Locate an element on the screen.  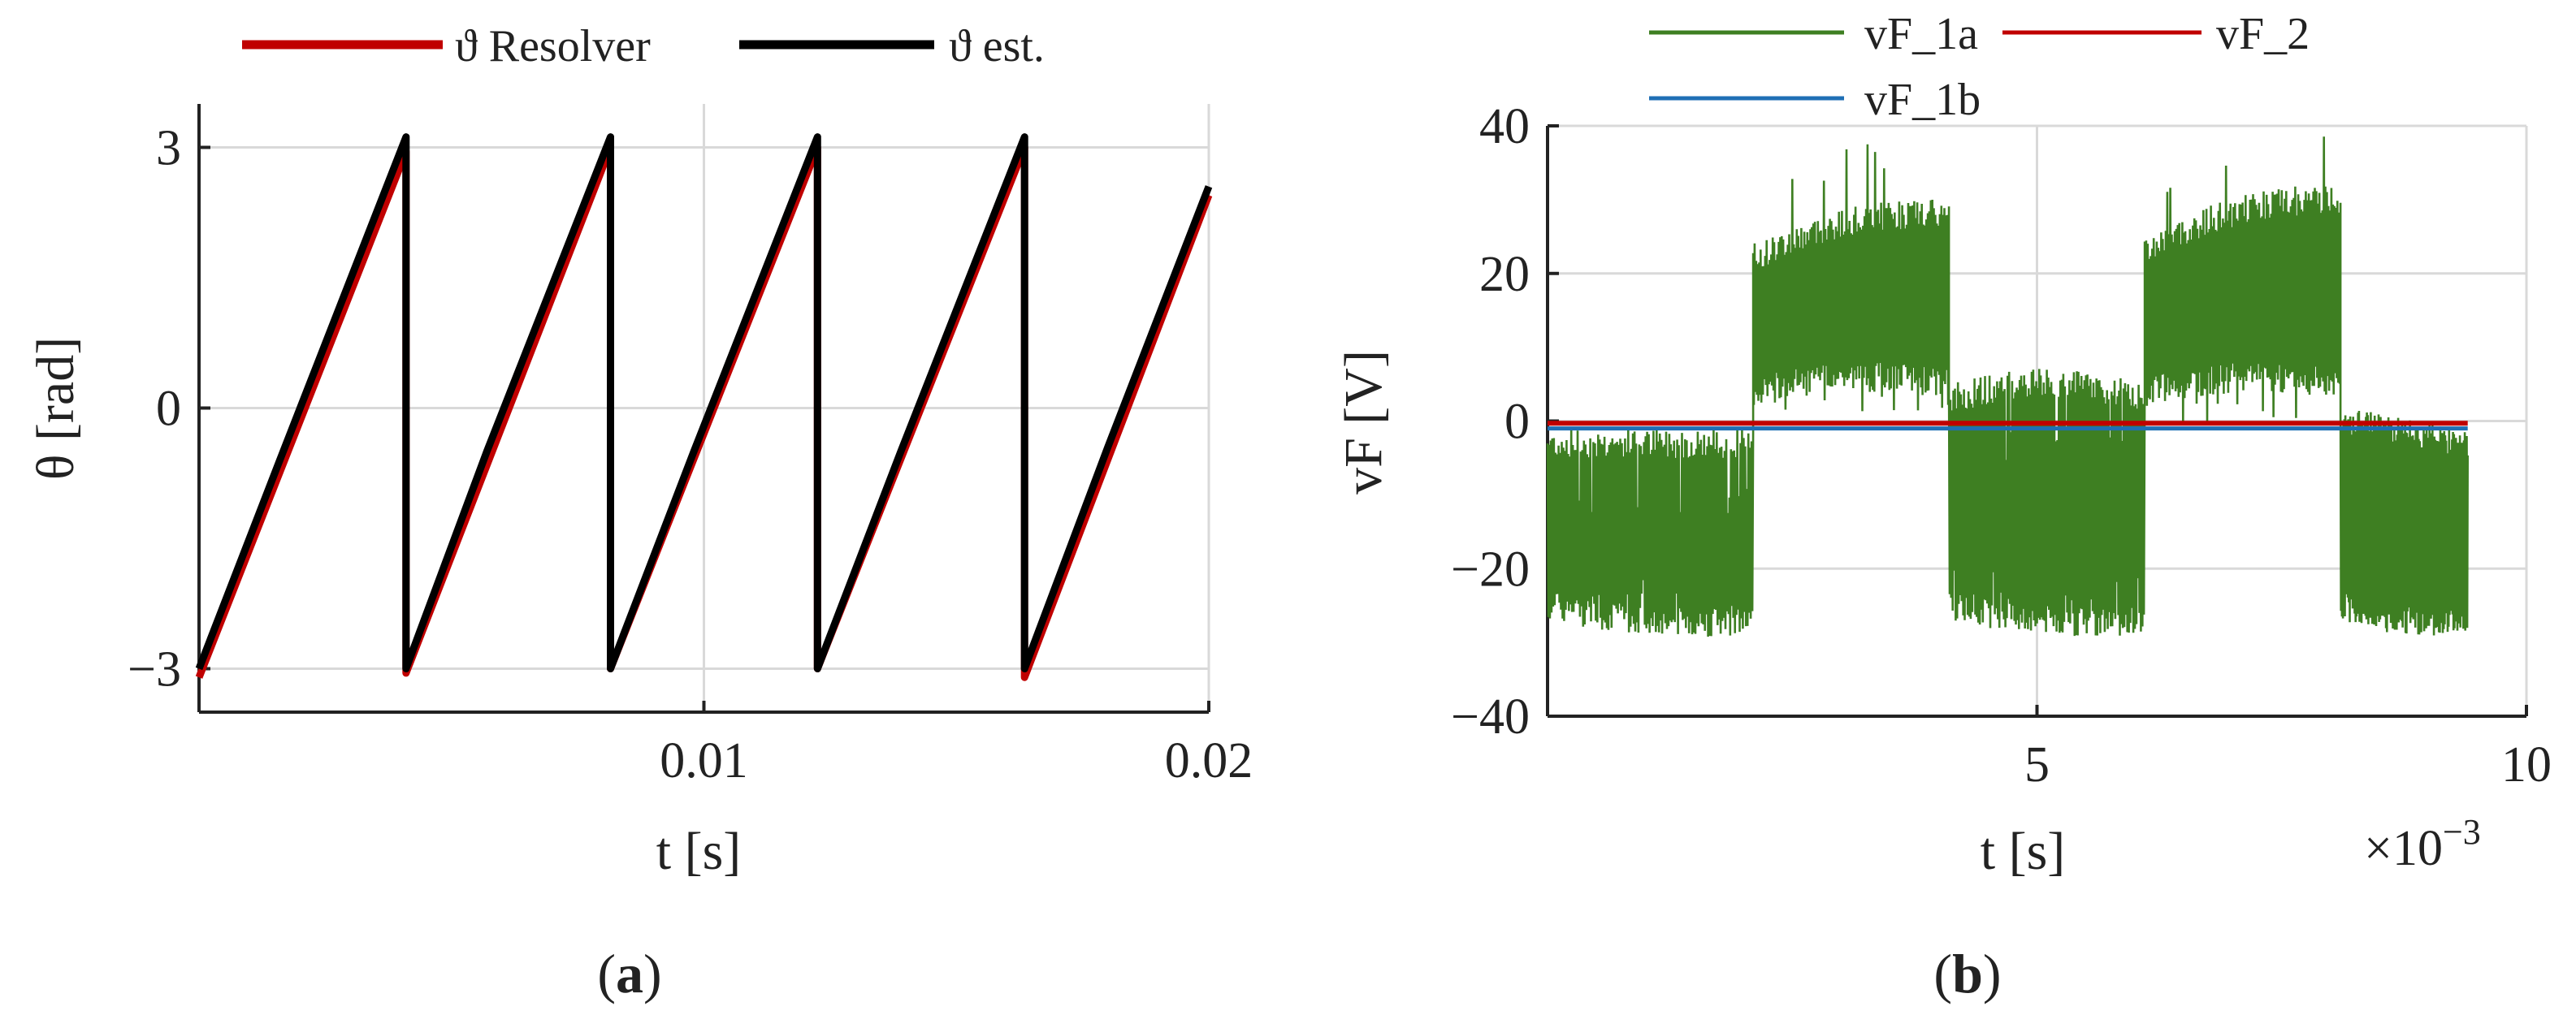
a-xlabel: t [s] is located at coordinates (698, 852).